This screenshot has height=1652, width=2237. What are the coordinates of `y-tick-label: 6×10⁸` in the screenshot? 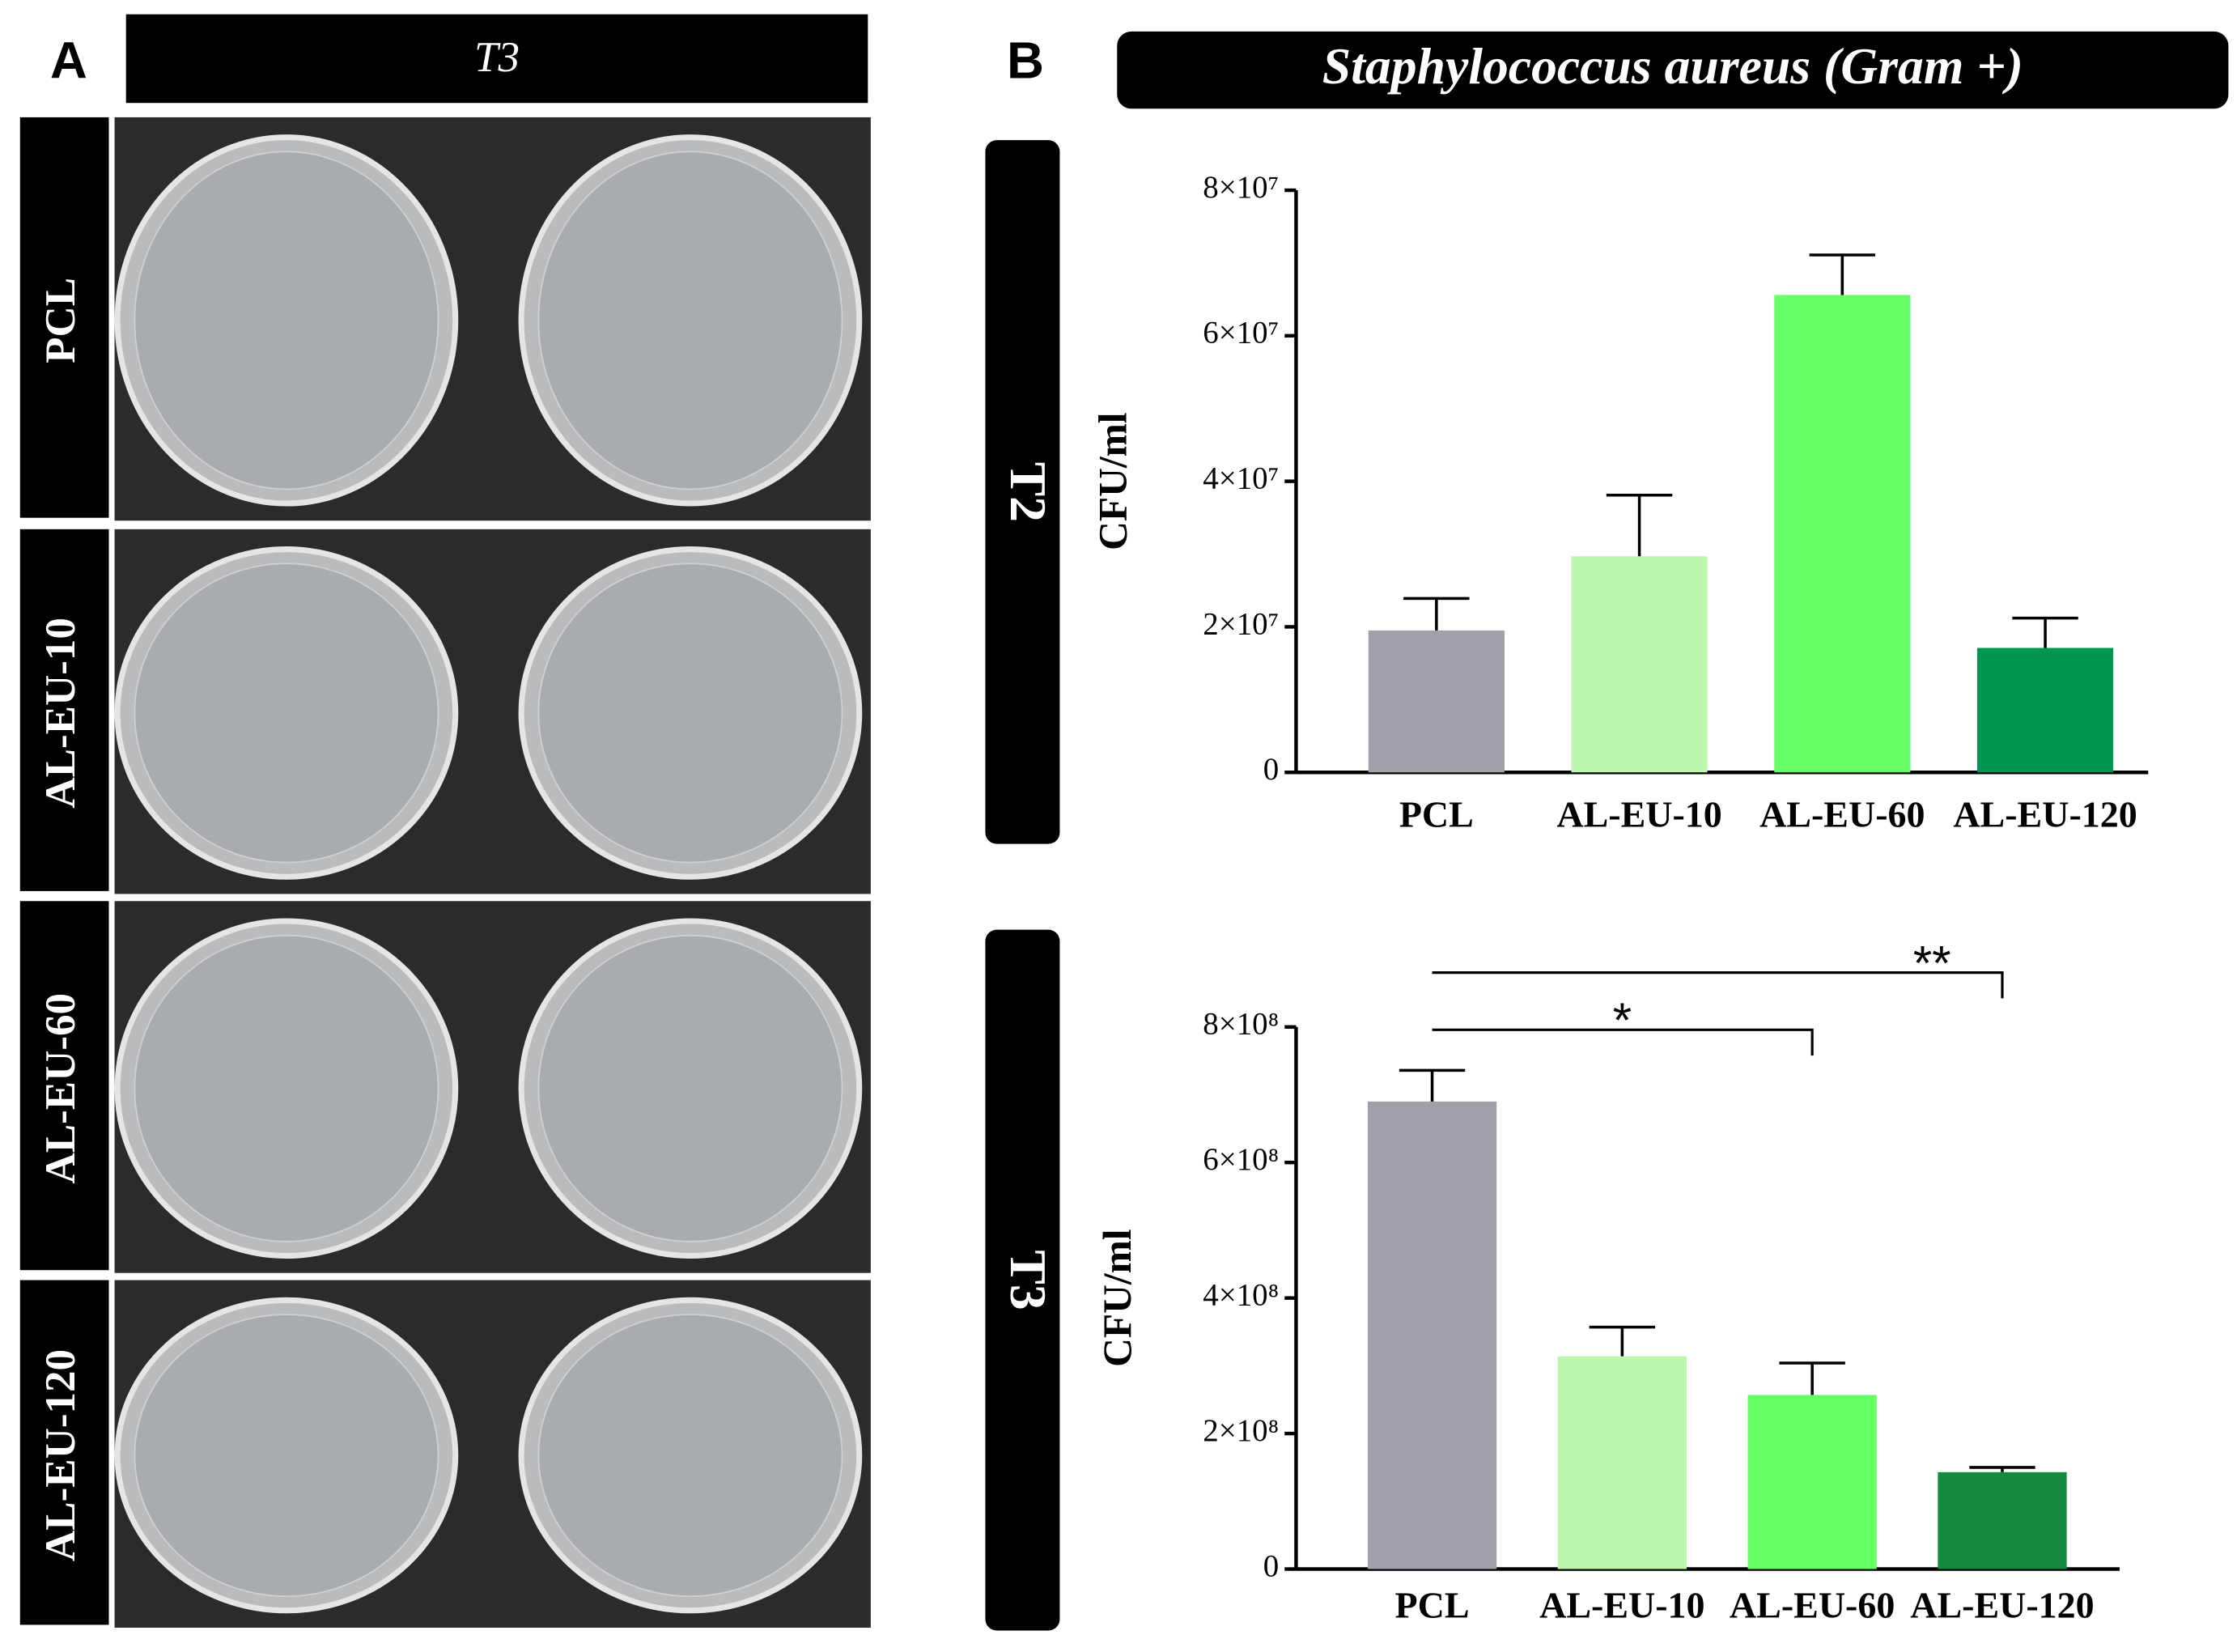 It's located at (1241, 1159).